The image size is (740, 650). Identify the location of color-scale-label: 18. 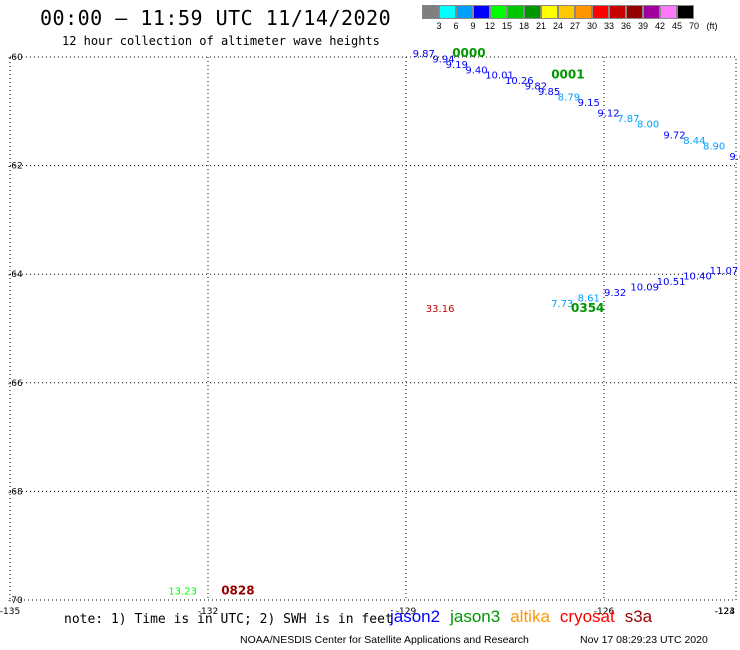
(524, 26).